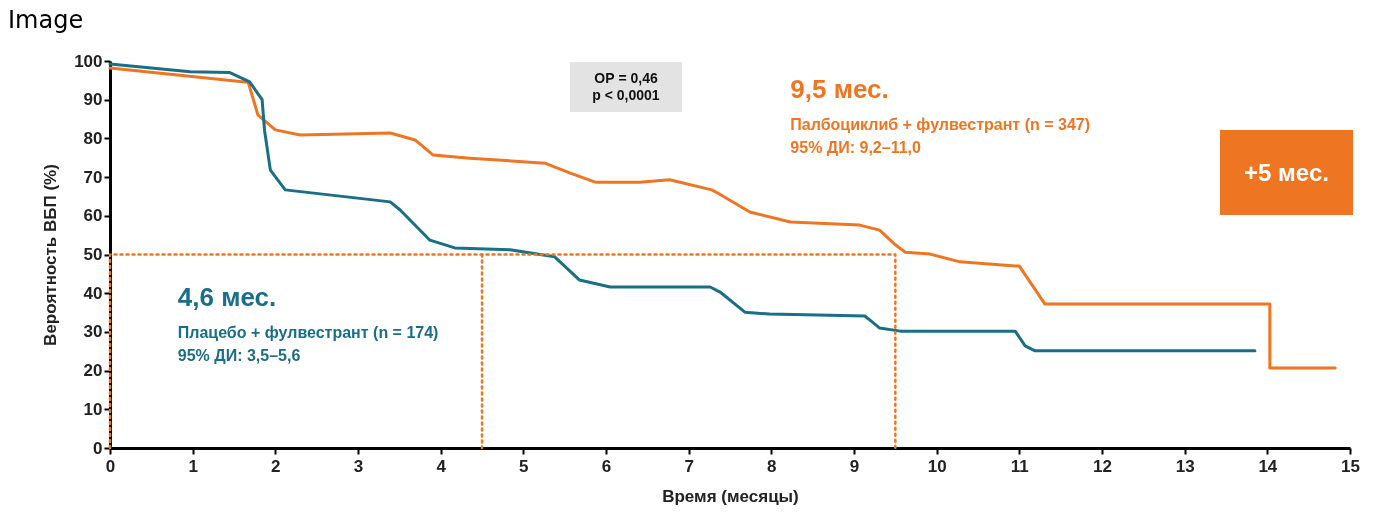 The image size is (1381, 528). I want to click on x-tick-label: 13, so click(1185, 466).